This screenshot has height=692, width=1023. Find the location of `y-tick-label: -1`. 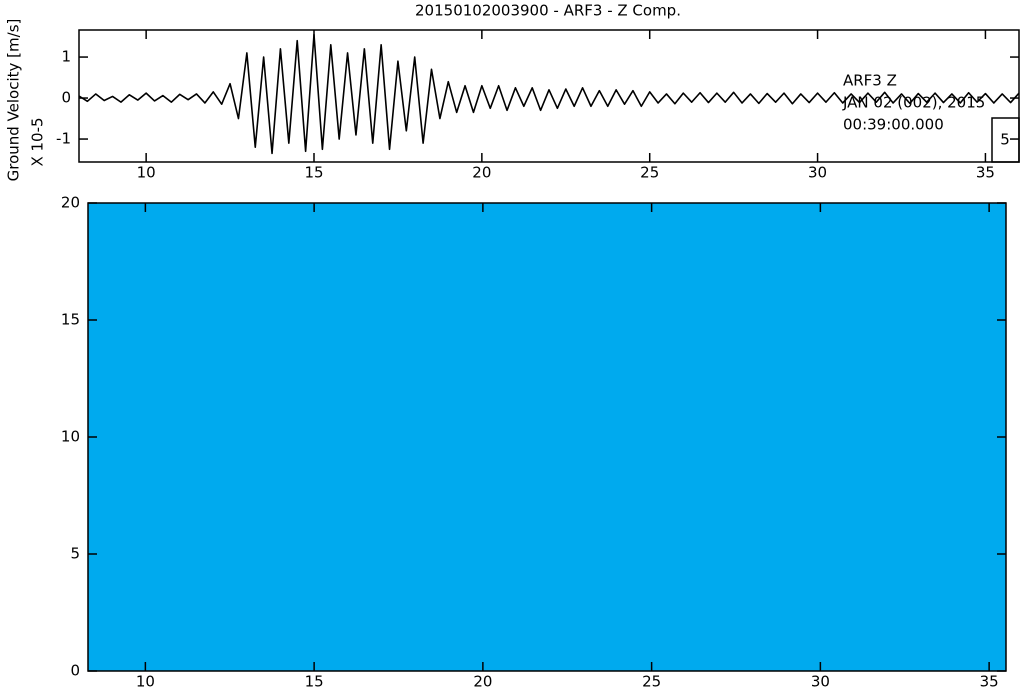

y-tick-label: -1 is located at coordinates (63, 139).